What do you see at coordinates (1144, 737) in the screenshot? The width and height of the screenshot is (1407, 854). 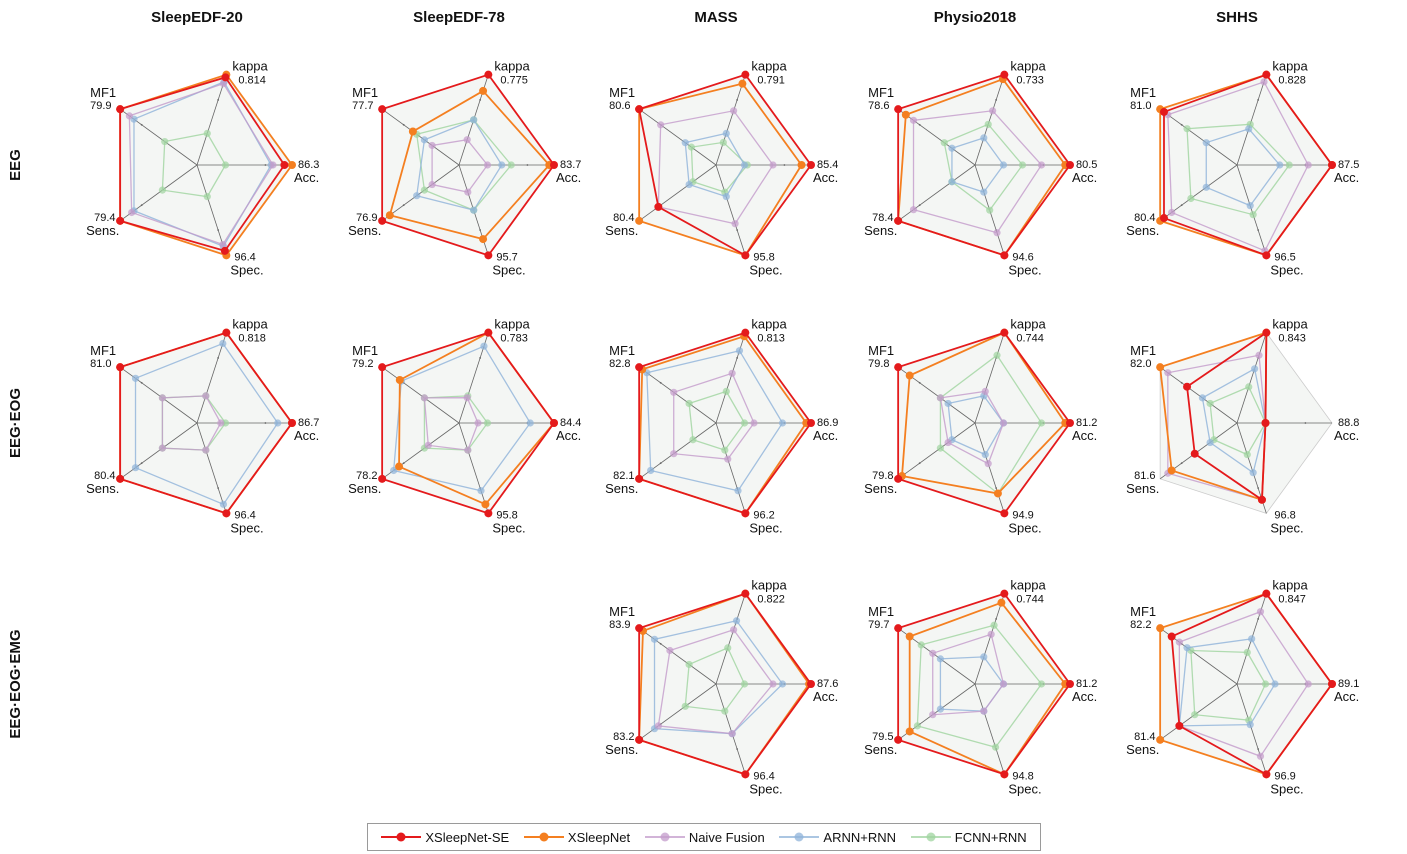 I see `axis-max-value: 81.4` at bounding box center [1144, 737].